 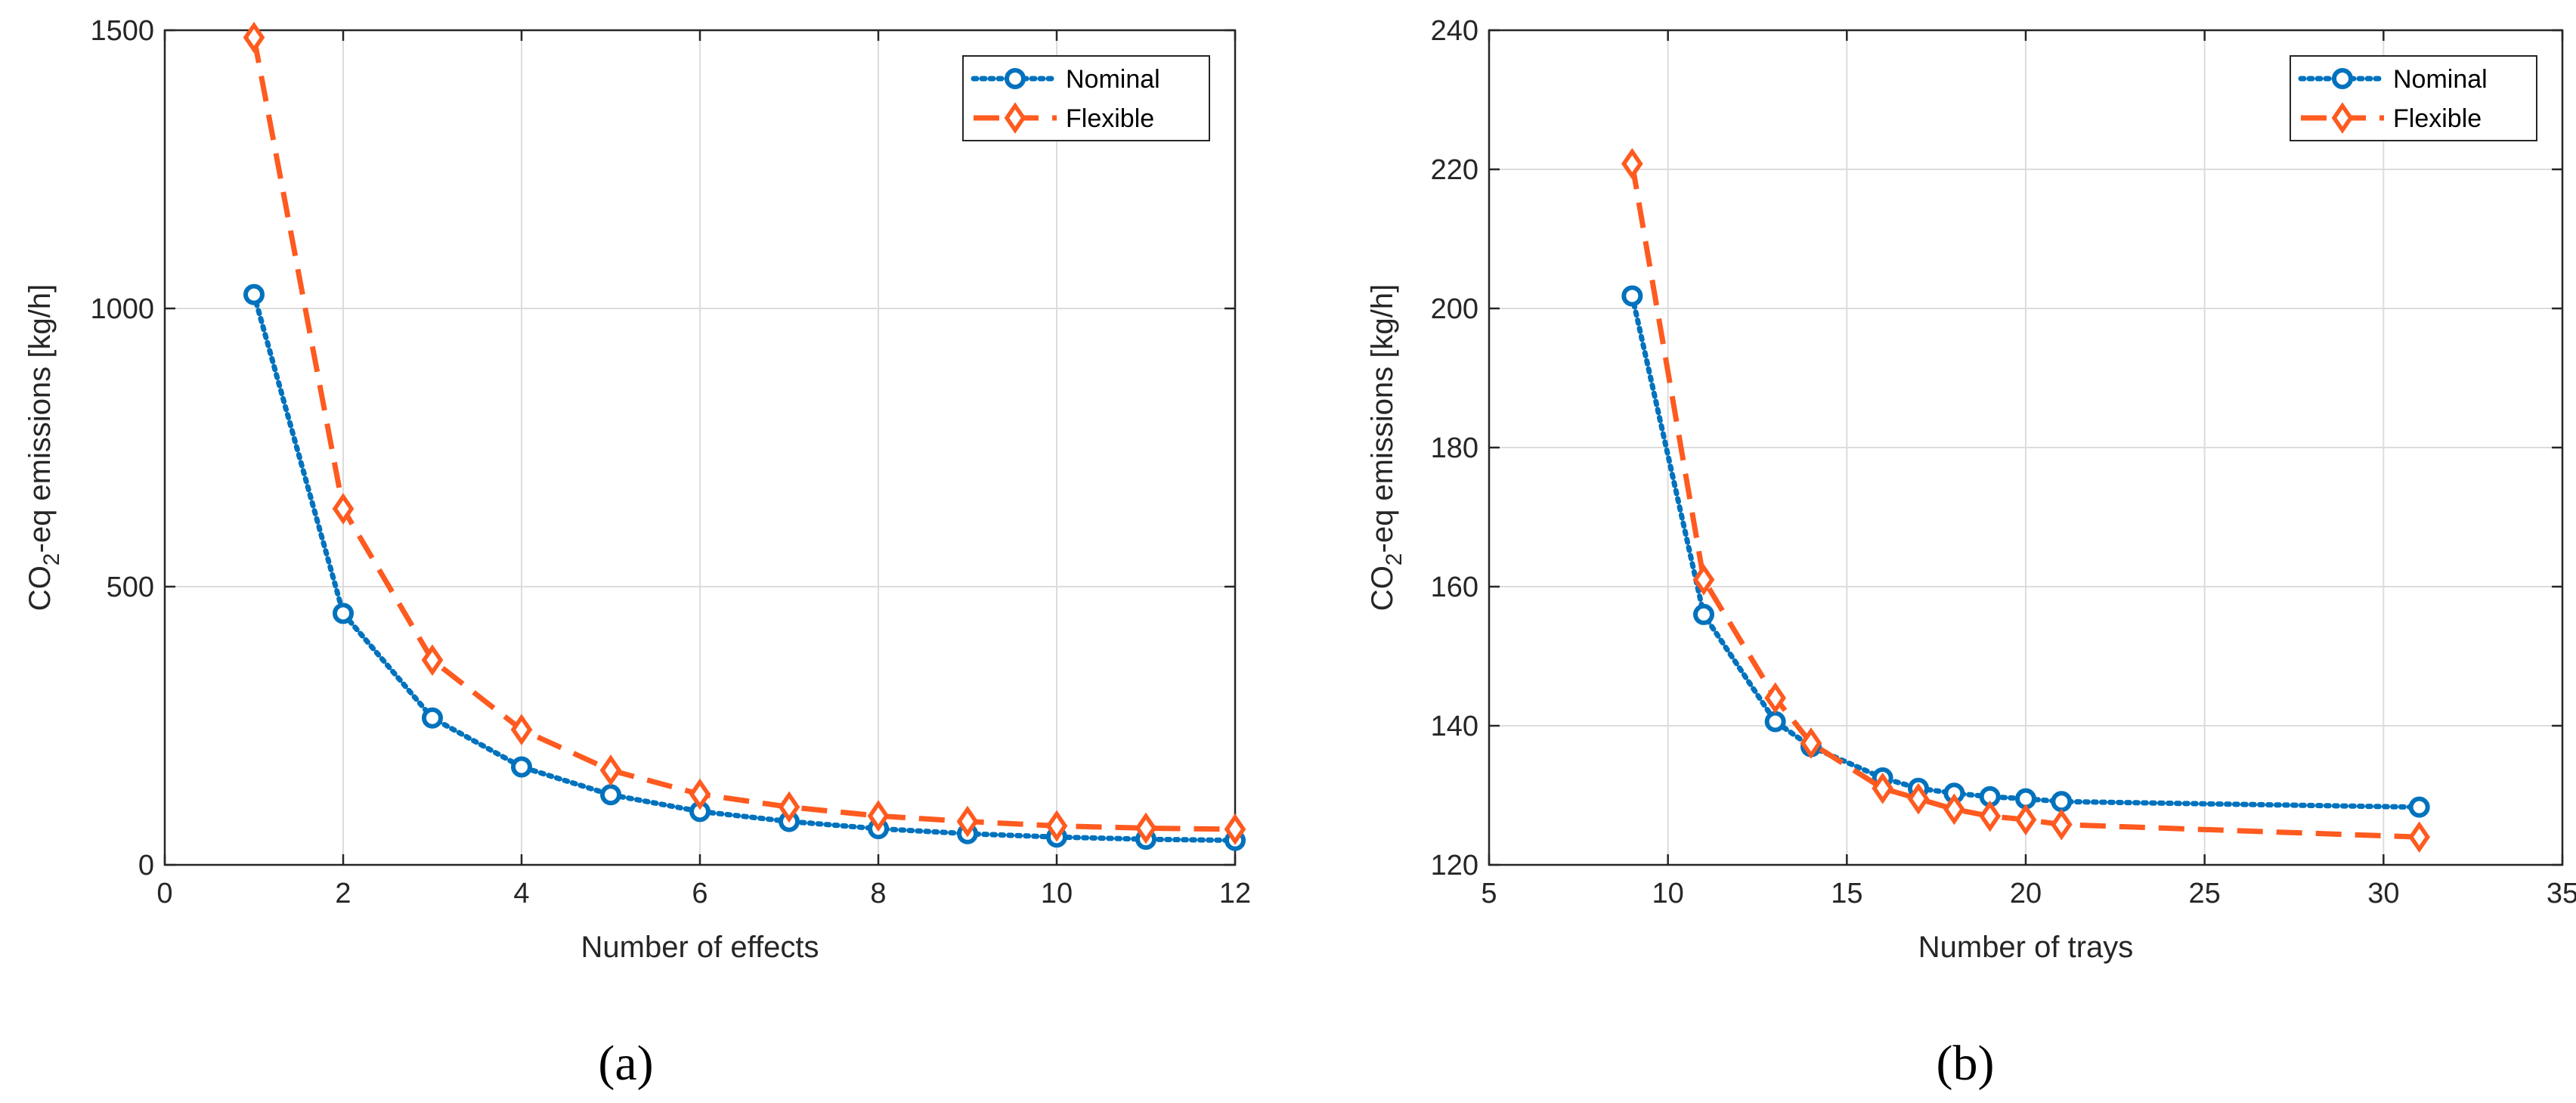 What do you see at coordinates (1489, 894) in the screenshot?
I see `x-tick-label: 5` at bounding box center [1489, 894].